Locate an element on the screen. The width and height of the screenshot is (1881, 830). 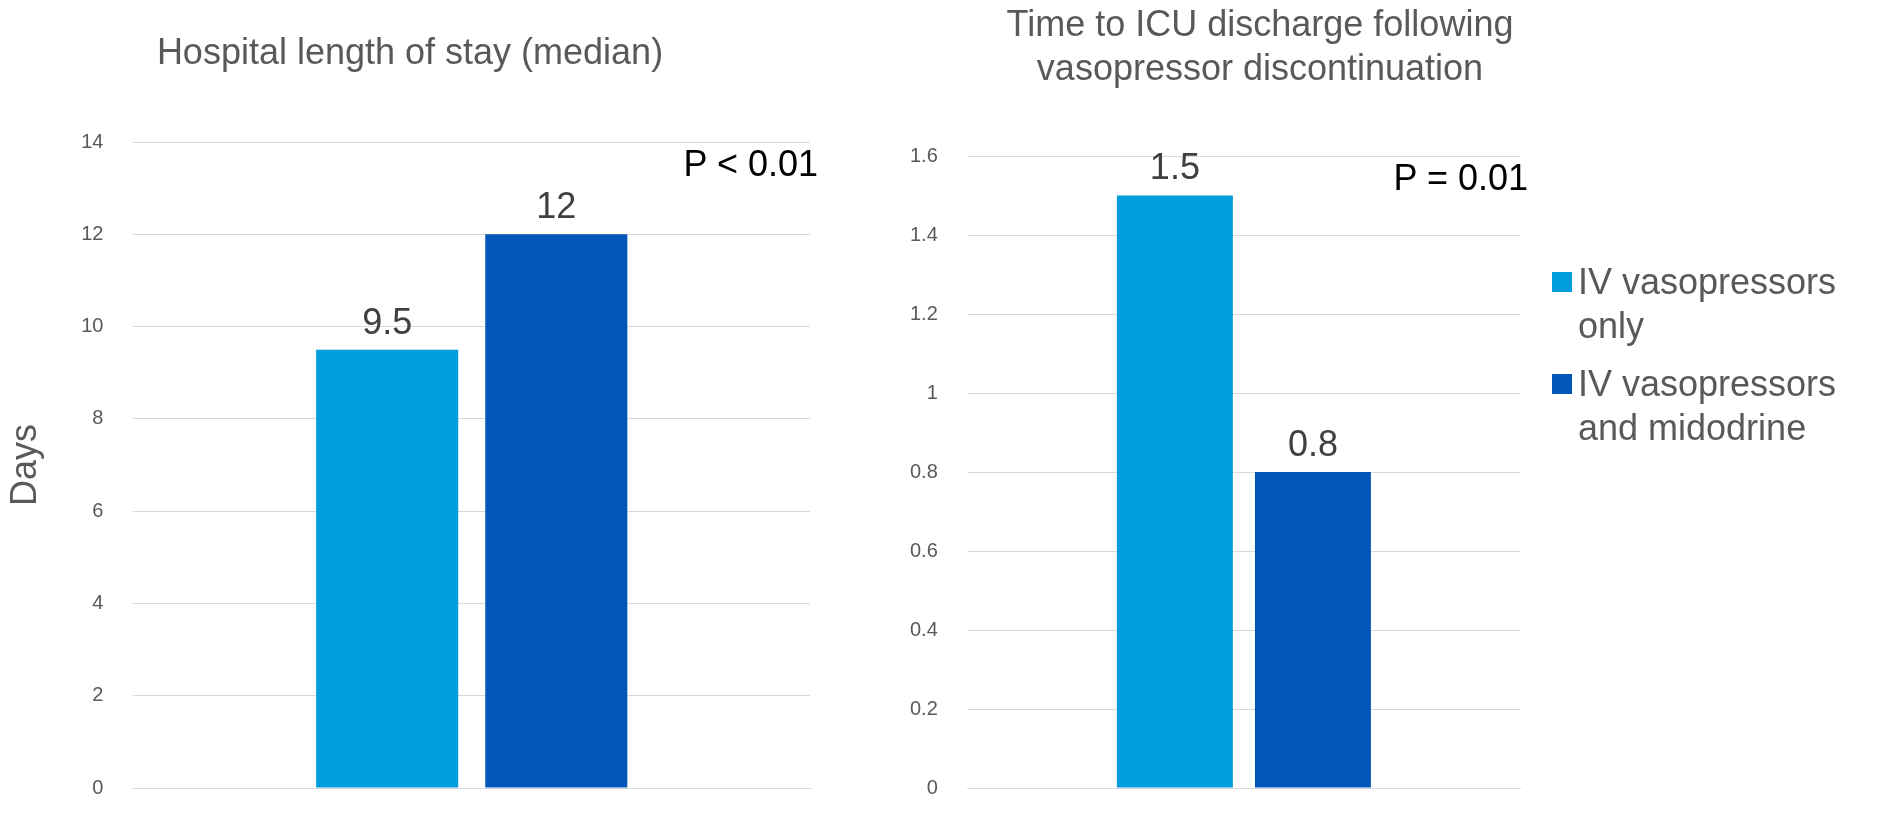
chart-title: Hospital length of stay (median) is located at coordinates (410, 52).